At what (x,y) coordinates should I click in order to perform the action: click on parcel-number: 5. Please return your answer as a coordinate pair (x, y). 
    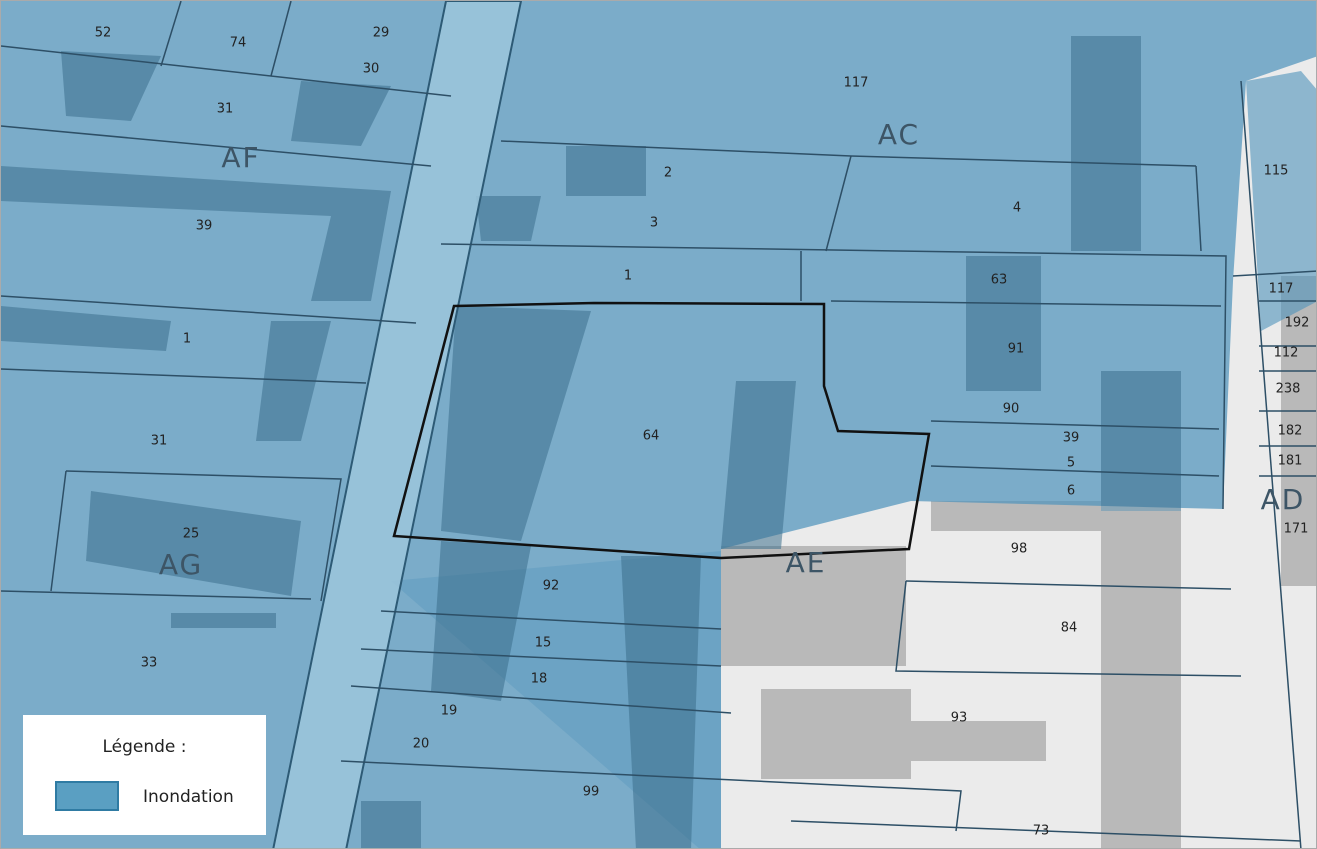
    Looking at the image, I should click on (1071, 463).